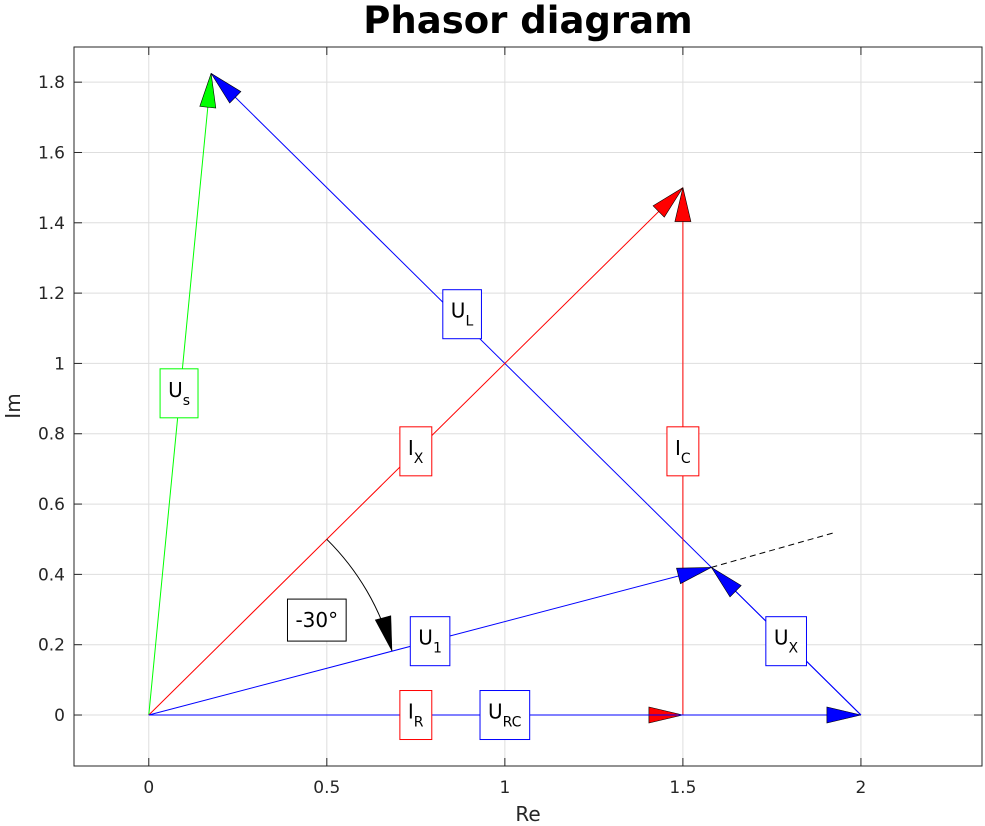 The height and width of the screenshot is (826, 985). Describe the element at coordinates (51, 153) in the screenshot. I see `y-tick-label: 1.6` at that location.